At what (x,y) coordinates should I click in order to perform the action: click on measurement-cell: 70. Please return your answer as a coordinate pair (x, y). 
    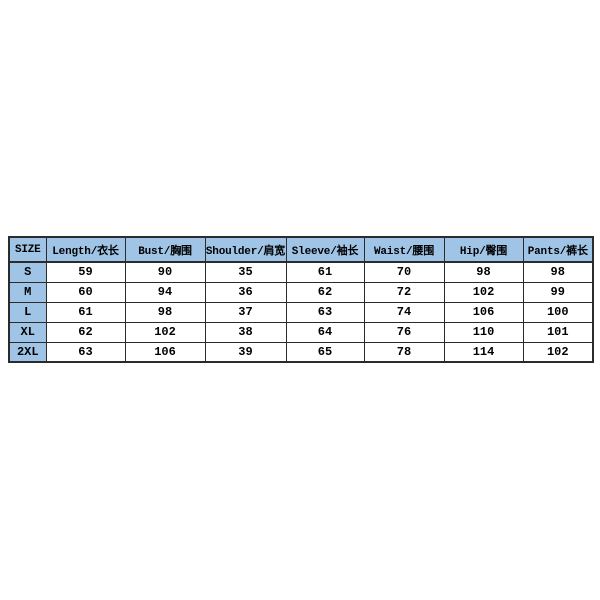
    Looking at the image, I should click on (404, 272).